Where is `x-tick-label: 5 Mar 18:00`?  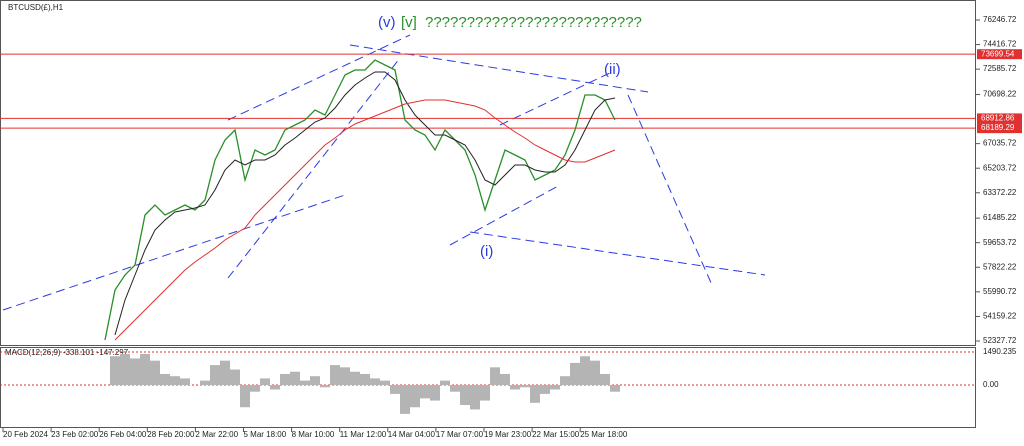
x-tick-label: 5 Mar 18:00 is located at coordinates (265, 434).